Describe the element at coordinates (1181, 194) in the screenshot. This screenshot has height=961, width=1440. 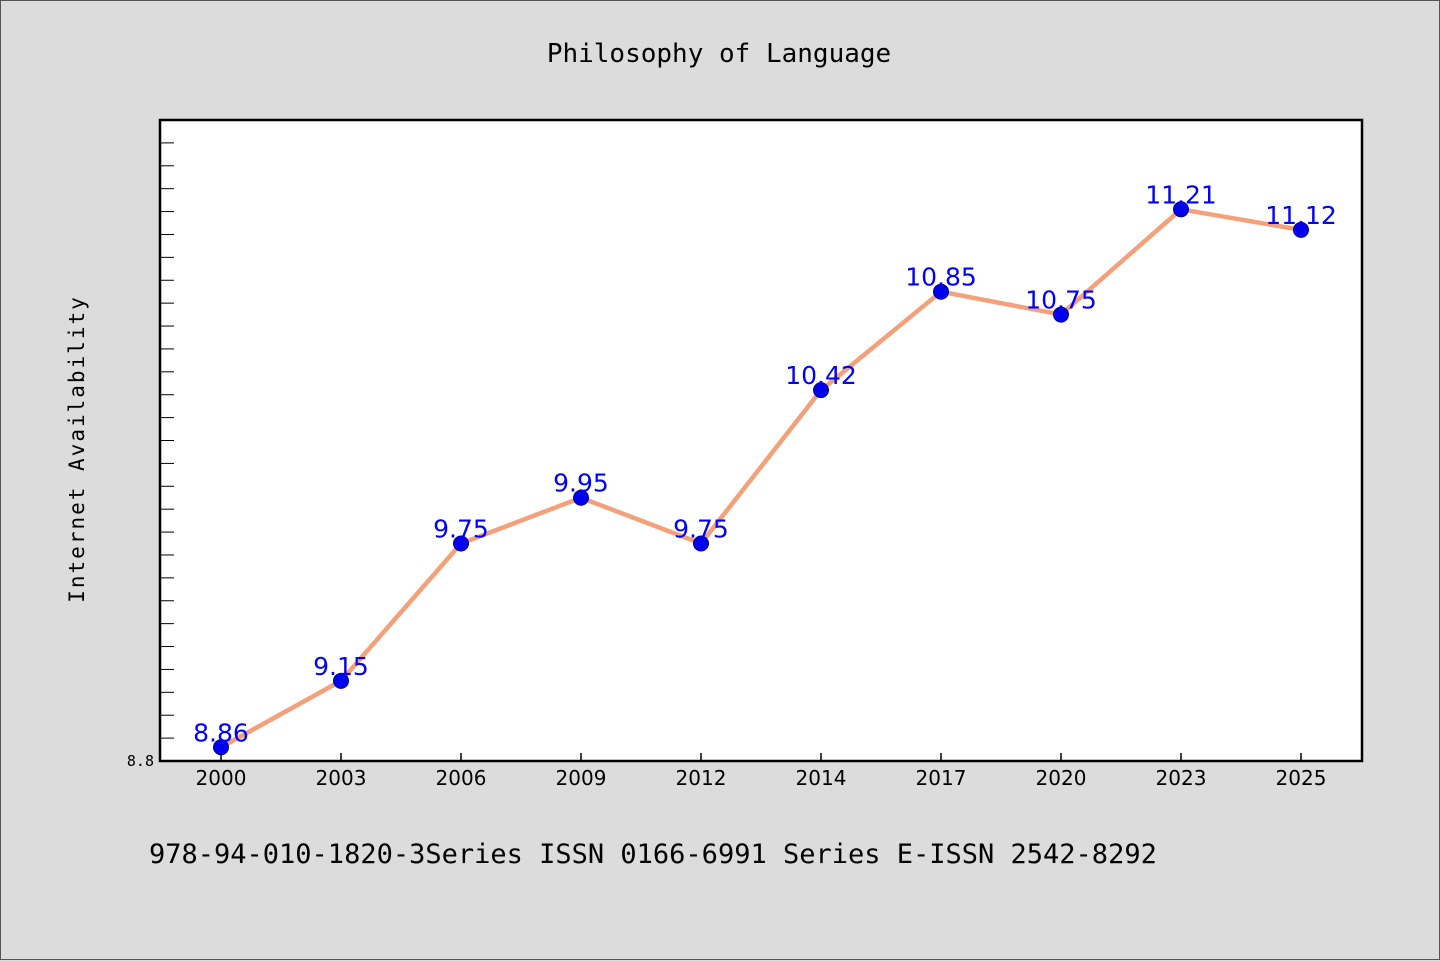
I see `data-label: 11.21` at that location.